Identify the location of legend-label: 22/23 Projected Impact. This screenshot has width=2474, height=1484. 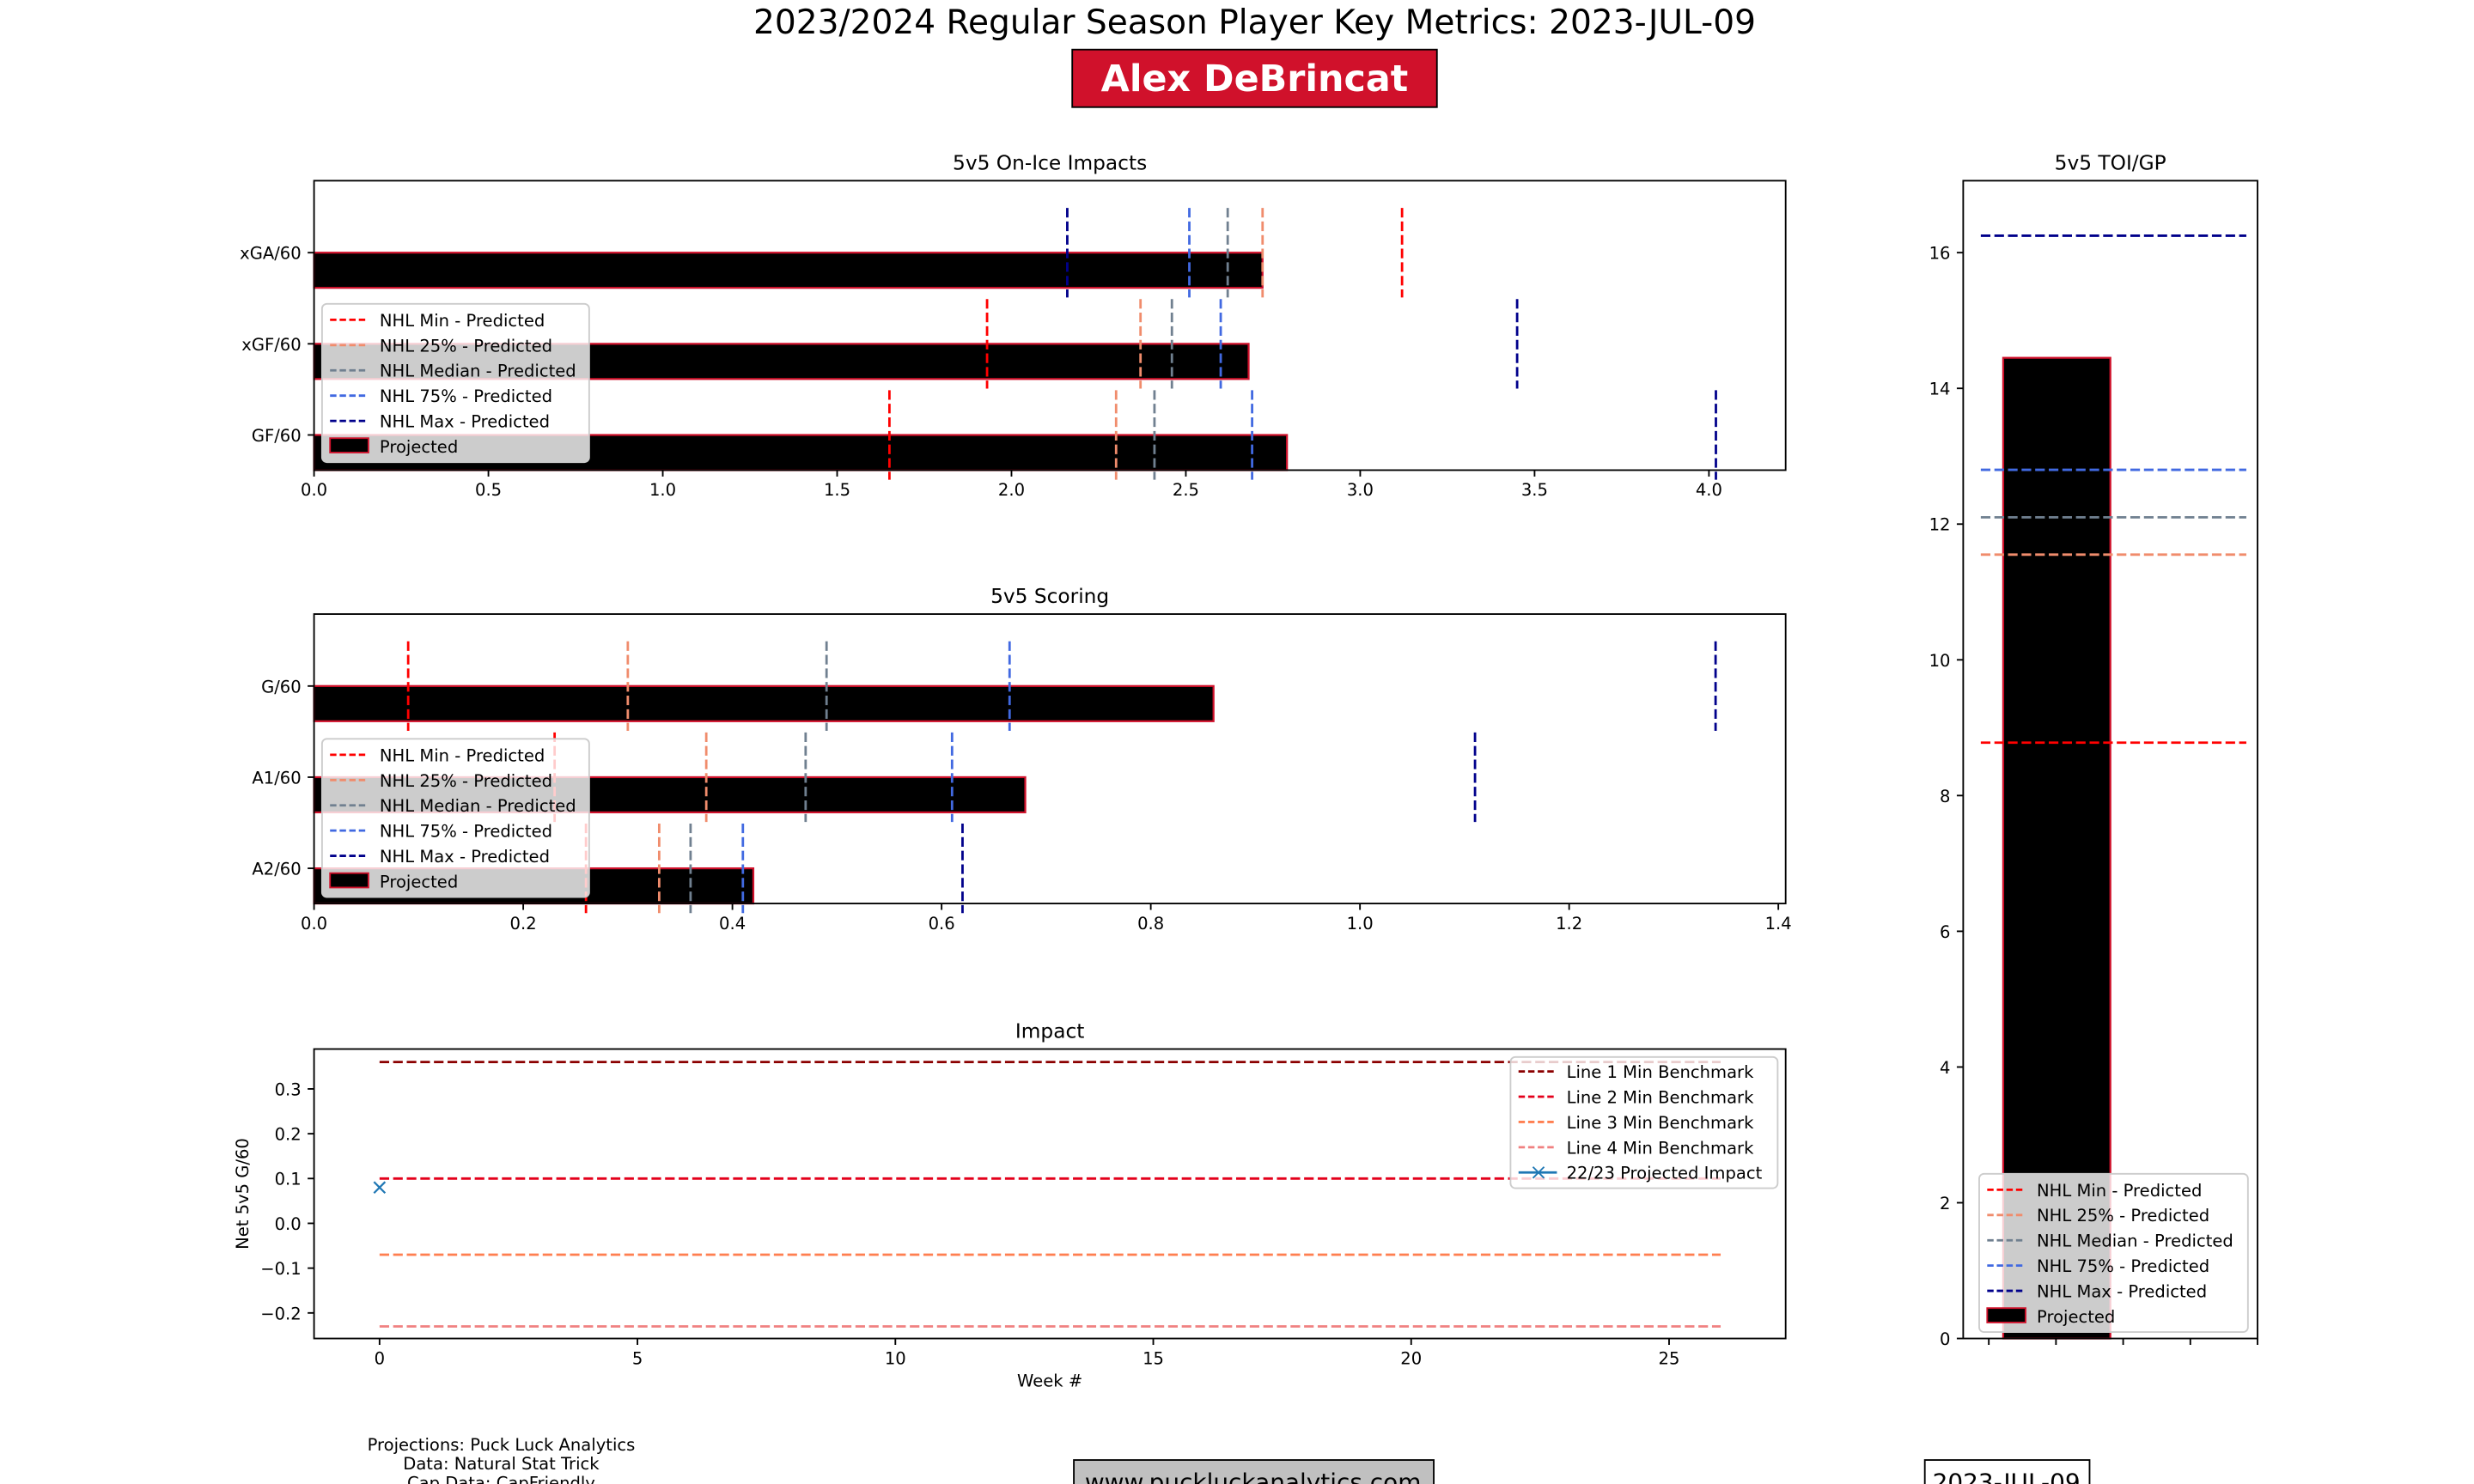
(1665, 1173).